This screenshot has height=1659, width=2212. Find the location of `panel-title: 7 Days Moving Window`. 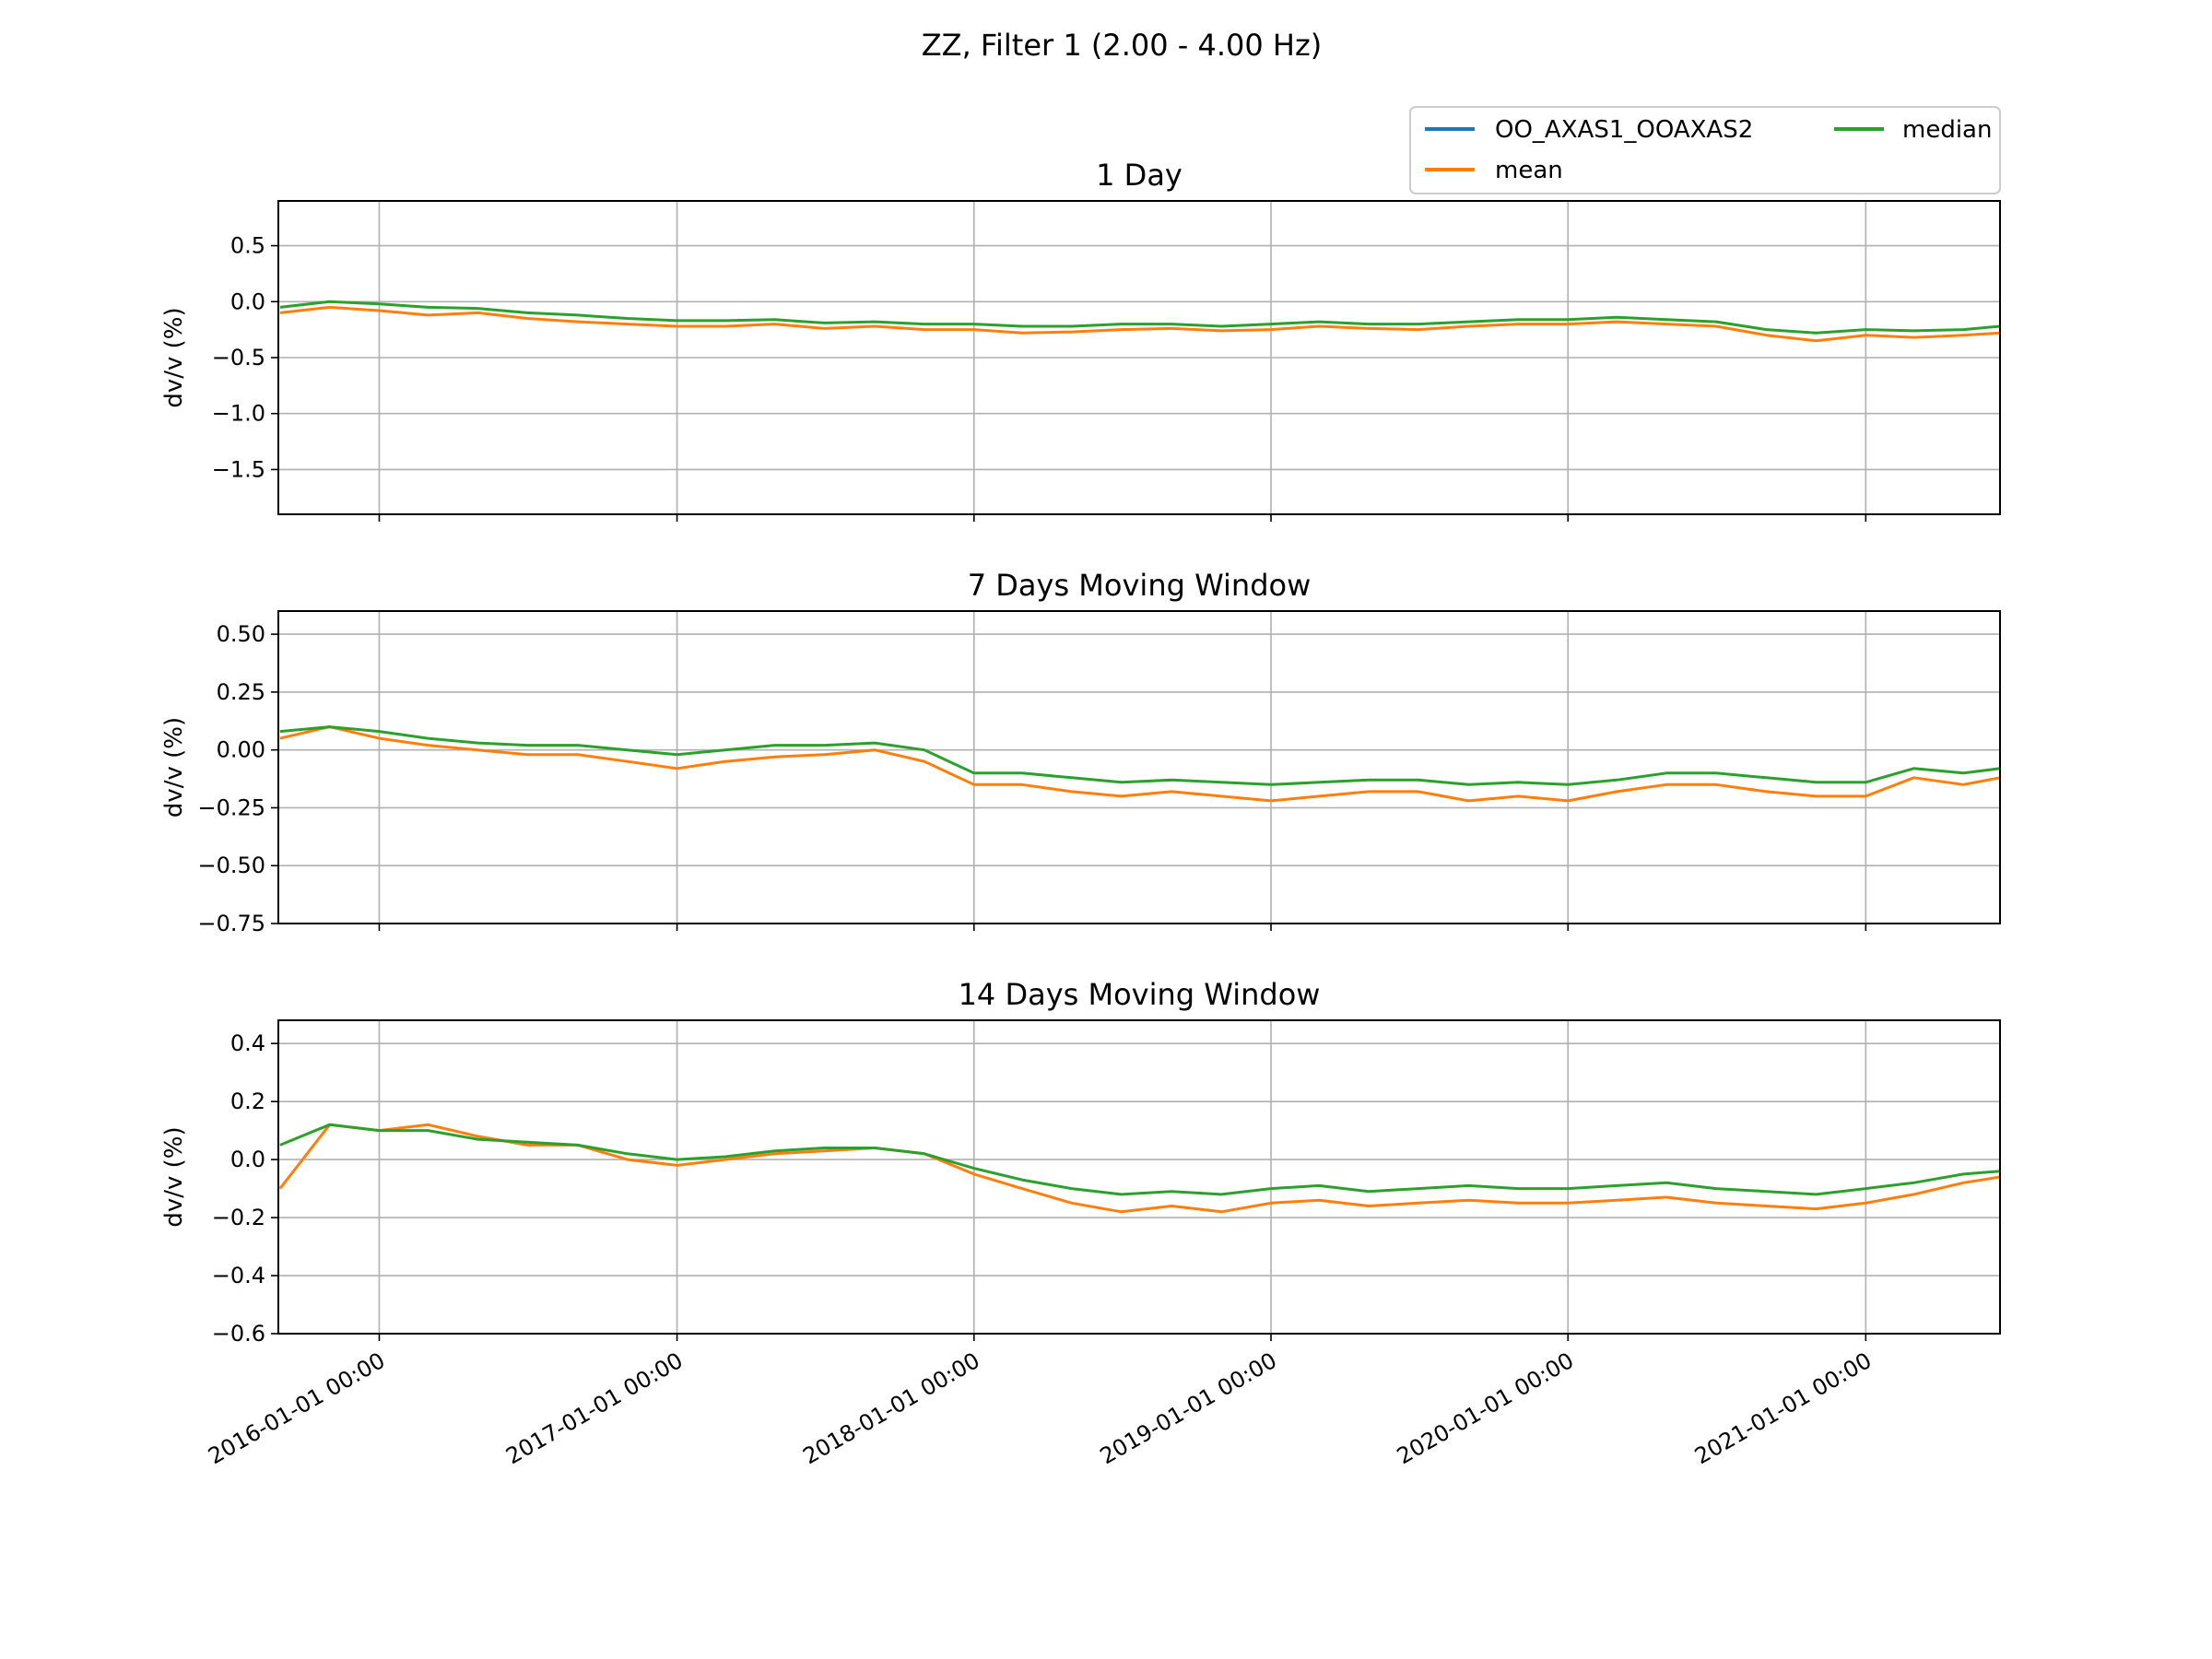

panel-title: 7 Days Moving Window is located at coordinates (1140, 585).